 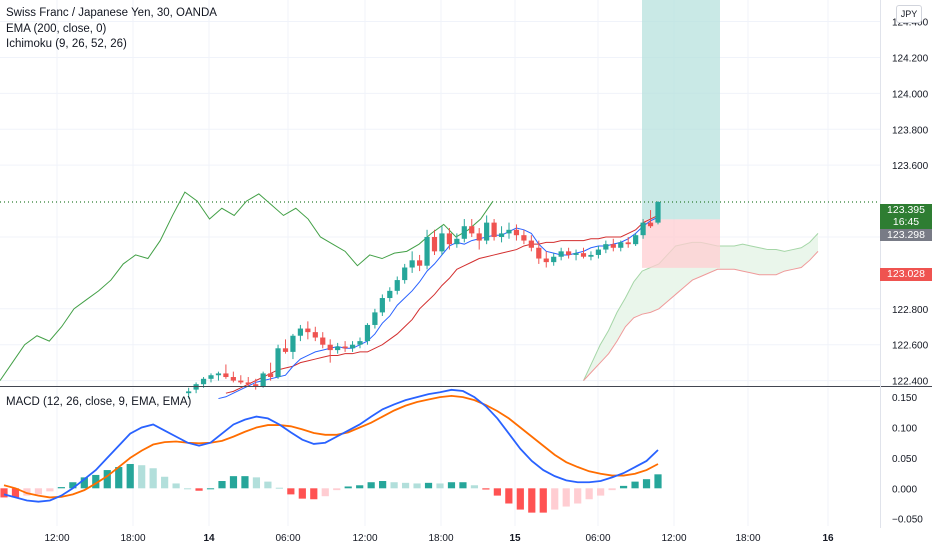 I want to click on price-tick-label: 122.400, so click(x=910, y=382).